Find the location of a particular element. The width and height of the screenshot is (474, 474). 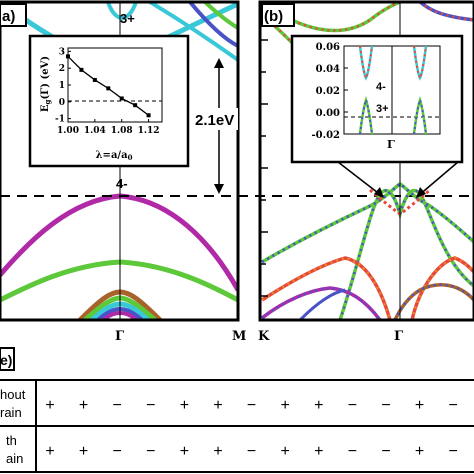

inset-a-x-ticks: 1.00 1.04 1.08 1.12 is located at coordinates (108, 127).